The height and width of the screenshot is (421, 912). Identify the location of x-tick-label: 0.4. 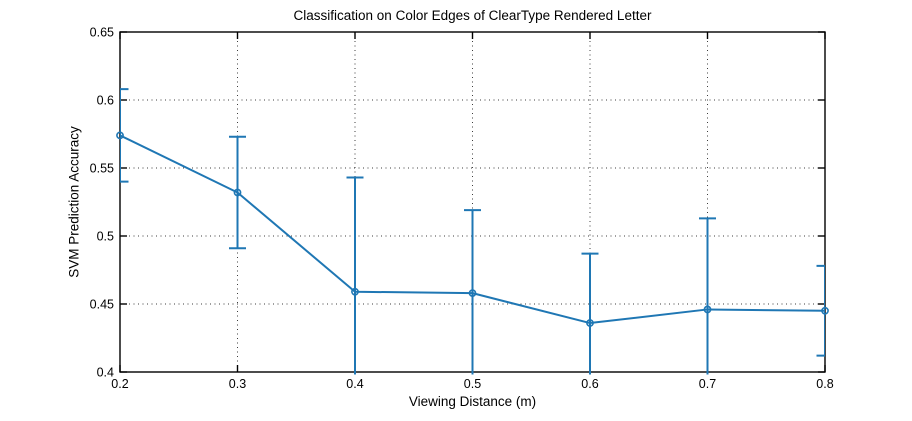
(354, 384).